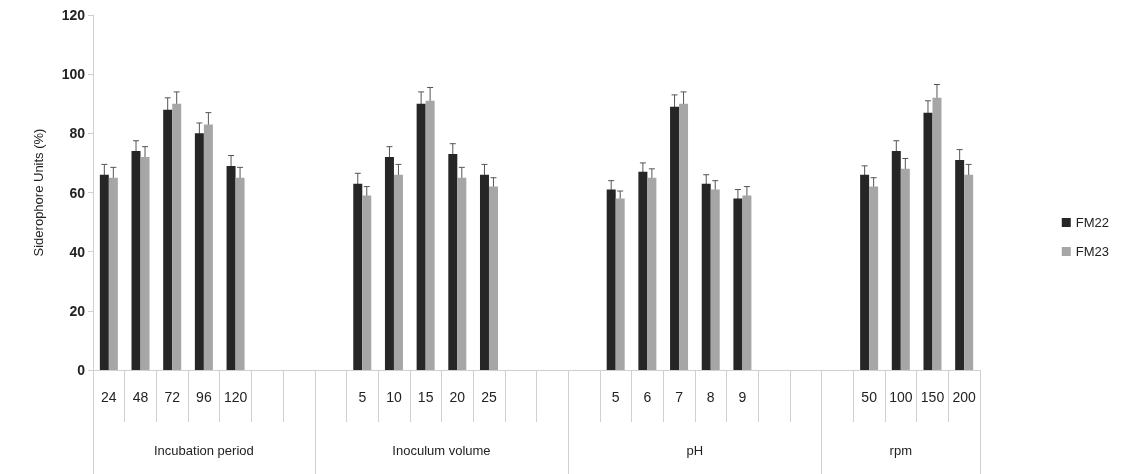 This screenshot has width=1134, height=474. Describe the element at coordinates (900, 450) in the screenshot. I see `text: rpm` at that location.